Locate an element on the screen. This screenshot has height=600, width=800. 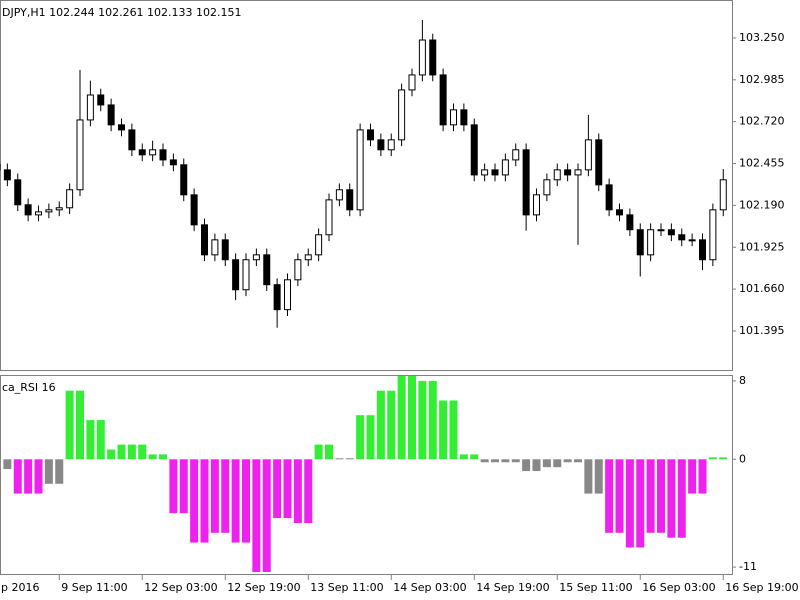
x-tick-label: 16 Sep 03:00 is located at coordinates (678, 587).